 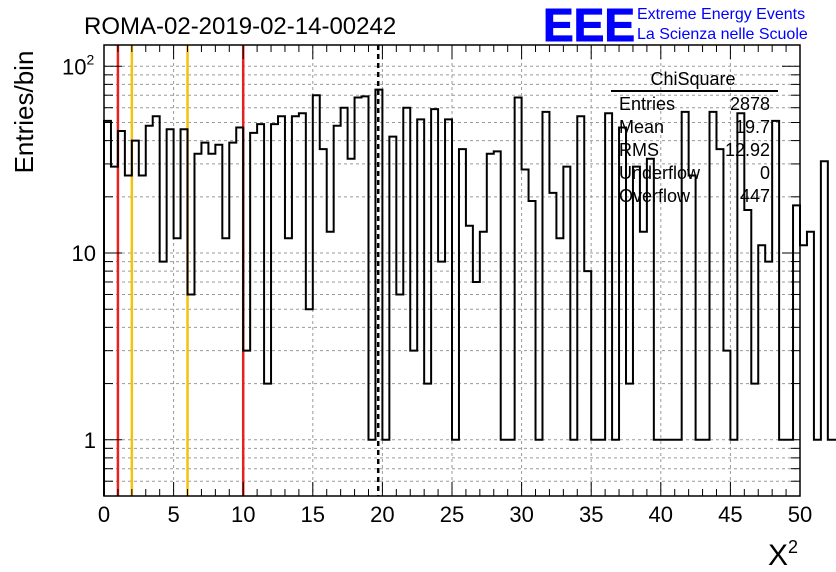 I want to click on eee-logo-letters: EEE, so click(x=589, y=25).